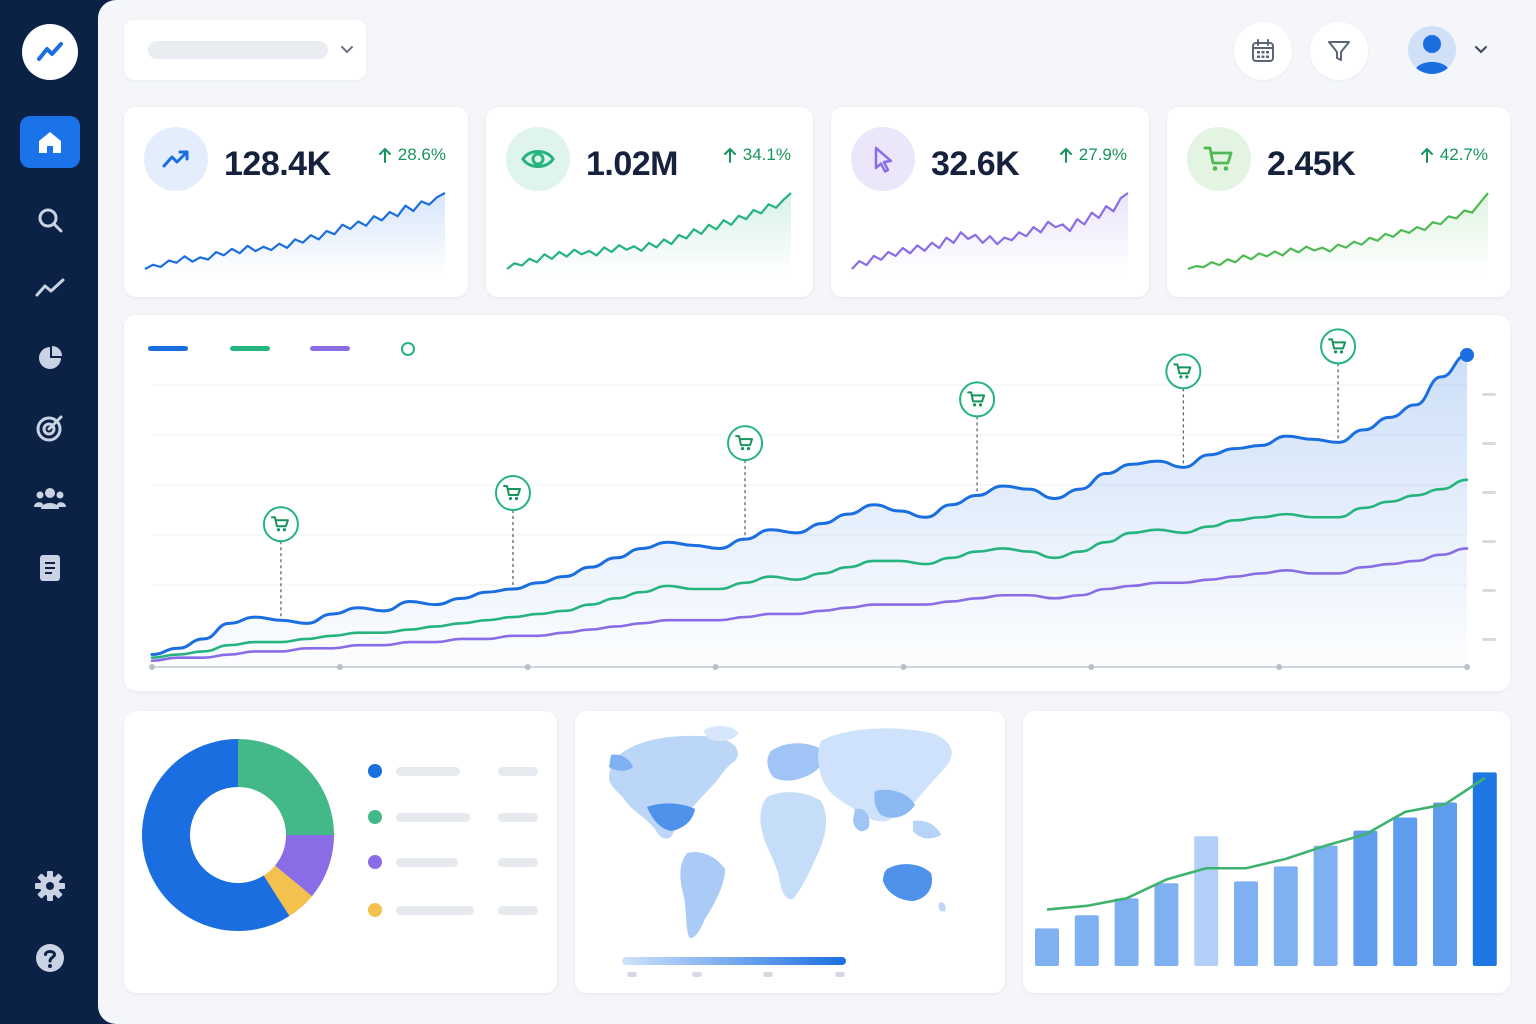  I want to click on sidebar-item-goals, so click(50, 428).